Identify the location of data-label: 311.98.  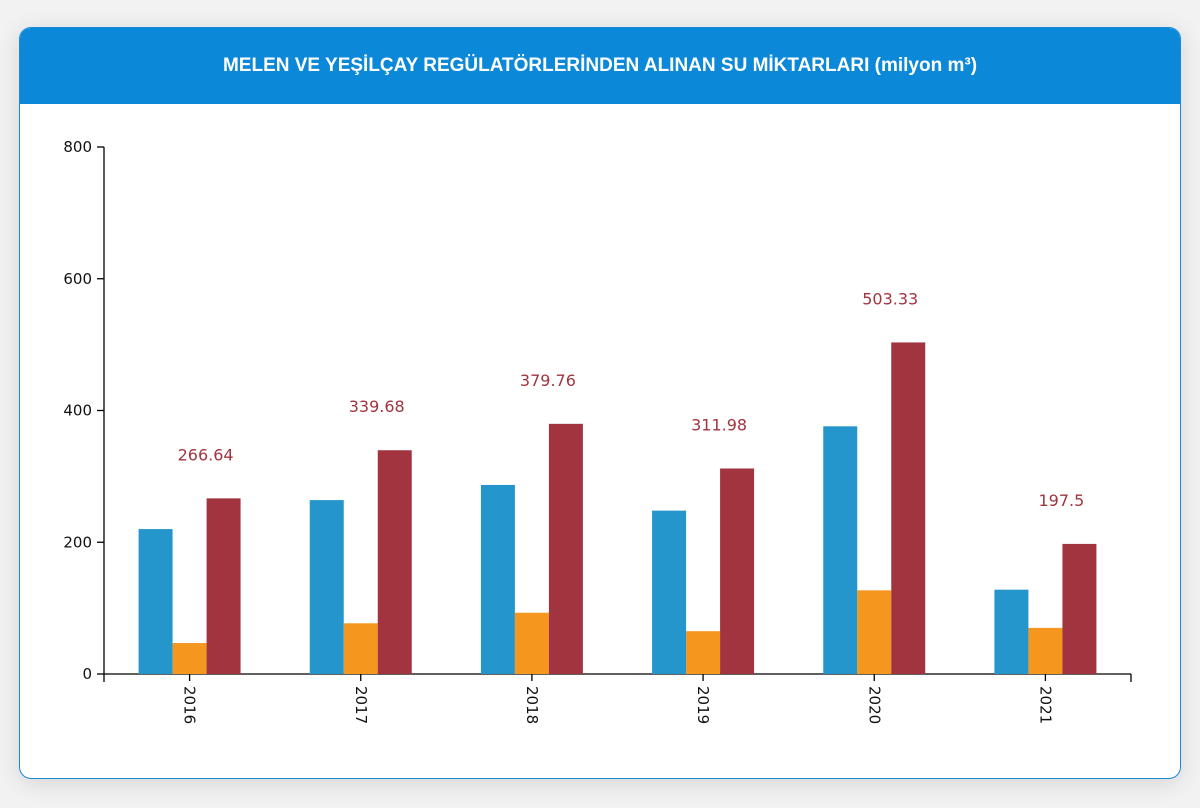
(719, 424).